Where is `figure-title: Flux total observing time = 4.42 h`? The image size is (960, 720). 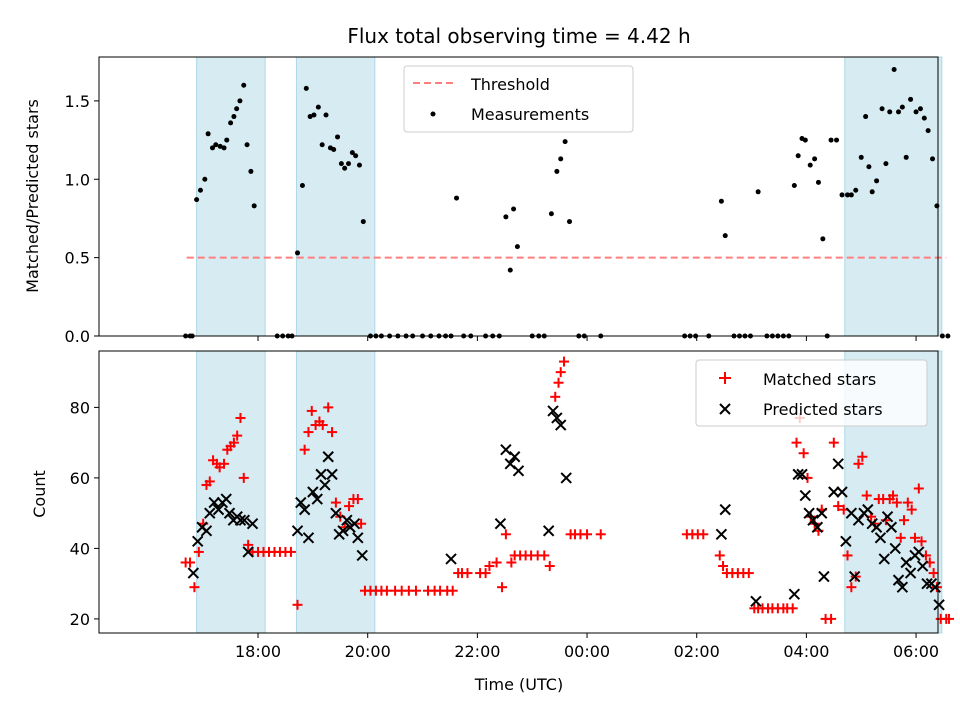 figure-title: Flux total observing time = 4.42 h is located at coordinates (518, 36).